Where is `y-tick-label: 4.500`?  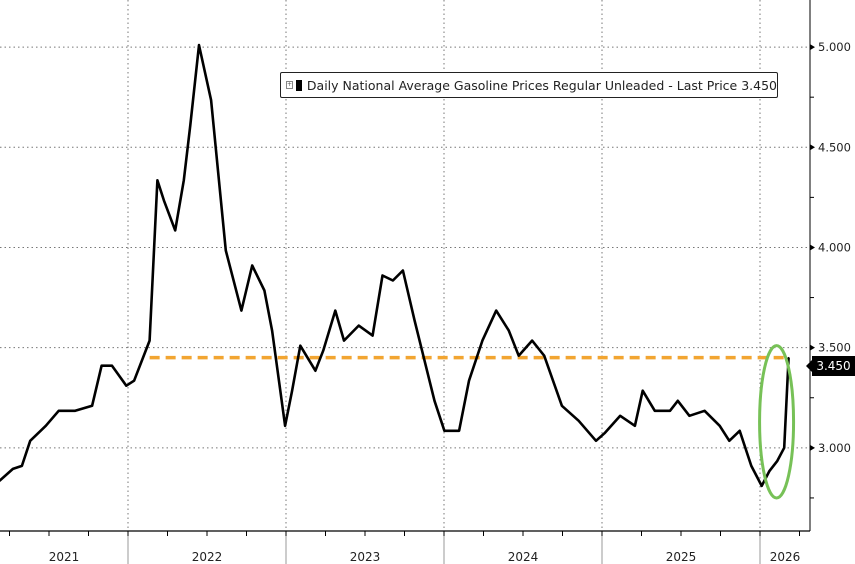
y-tick-label: 4.500 is located at coordinates (834, 147).